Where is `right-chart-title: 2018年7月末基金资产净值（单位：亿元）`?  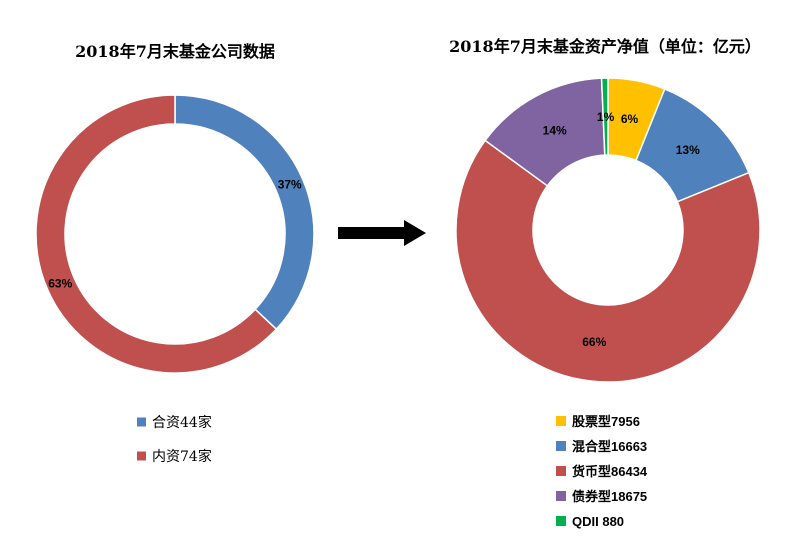
right-chart-title: 2018年7月末基金资产净值（单位：亿元） is located at coordinates (605, 46).